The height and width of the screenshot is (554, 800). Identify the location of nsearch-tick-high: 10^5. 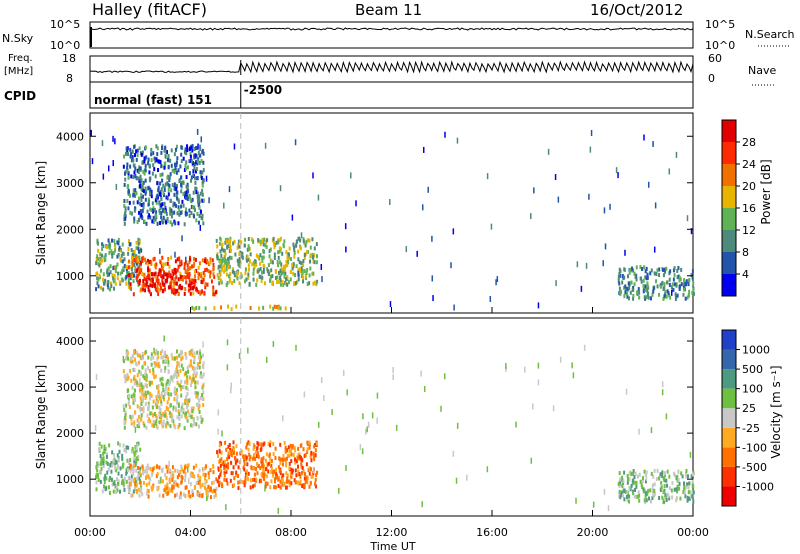
(720, 24).